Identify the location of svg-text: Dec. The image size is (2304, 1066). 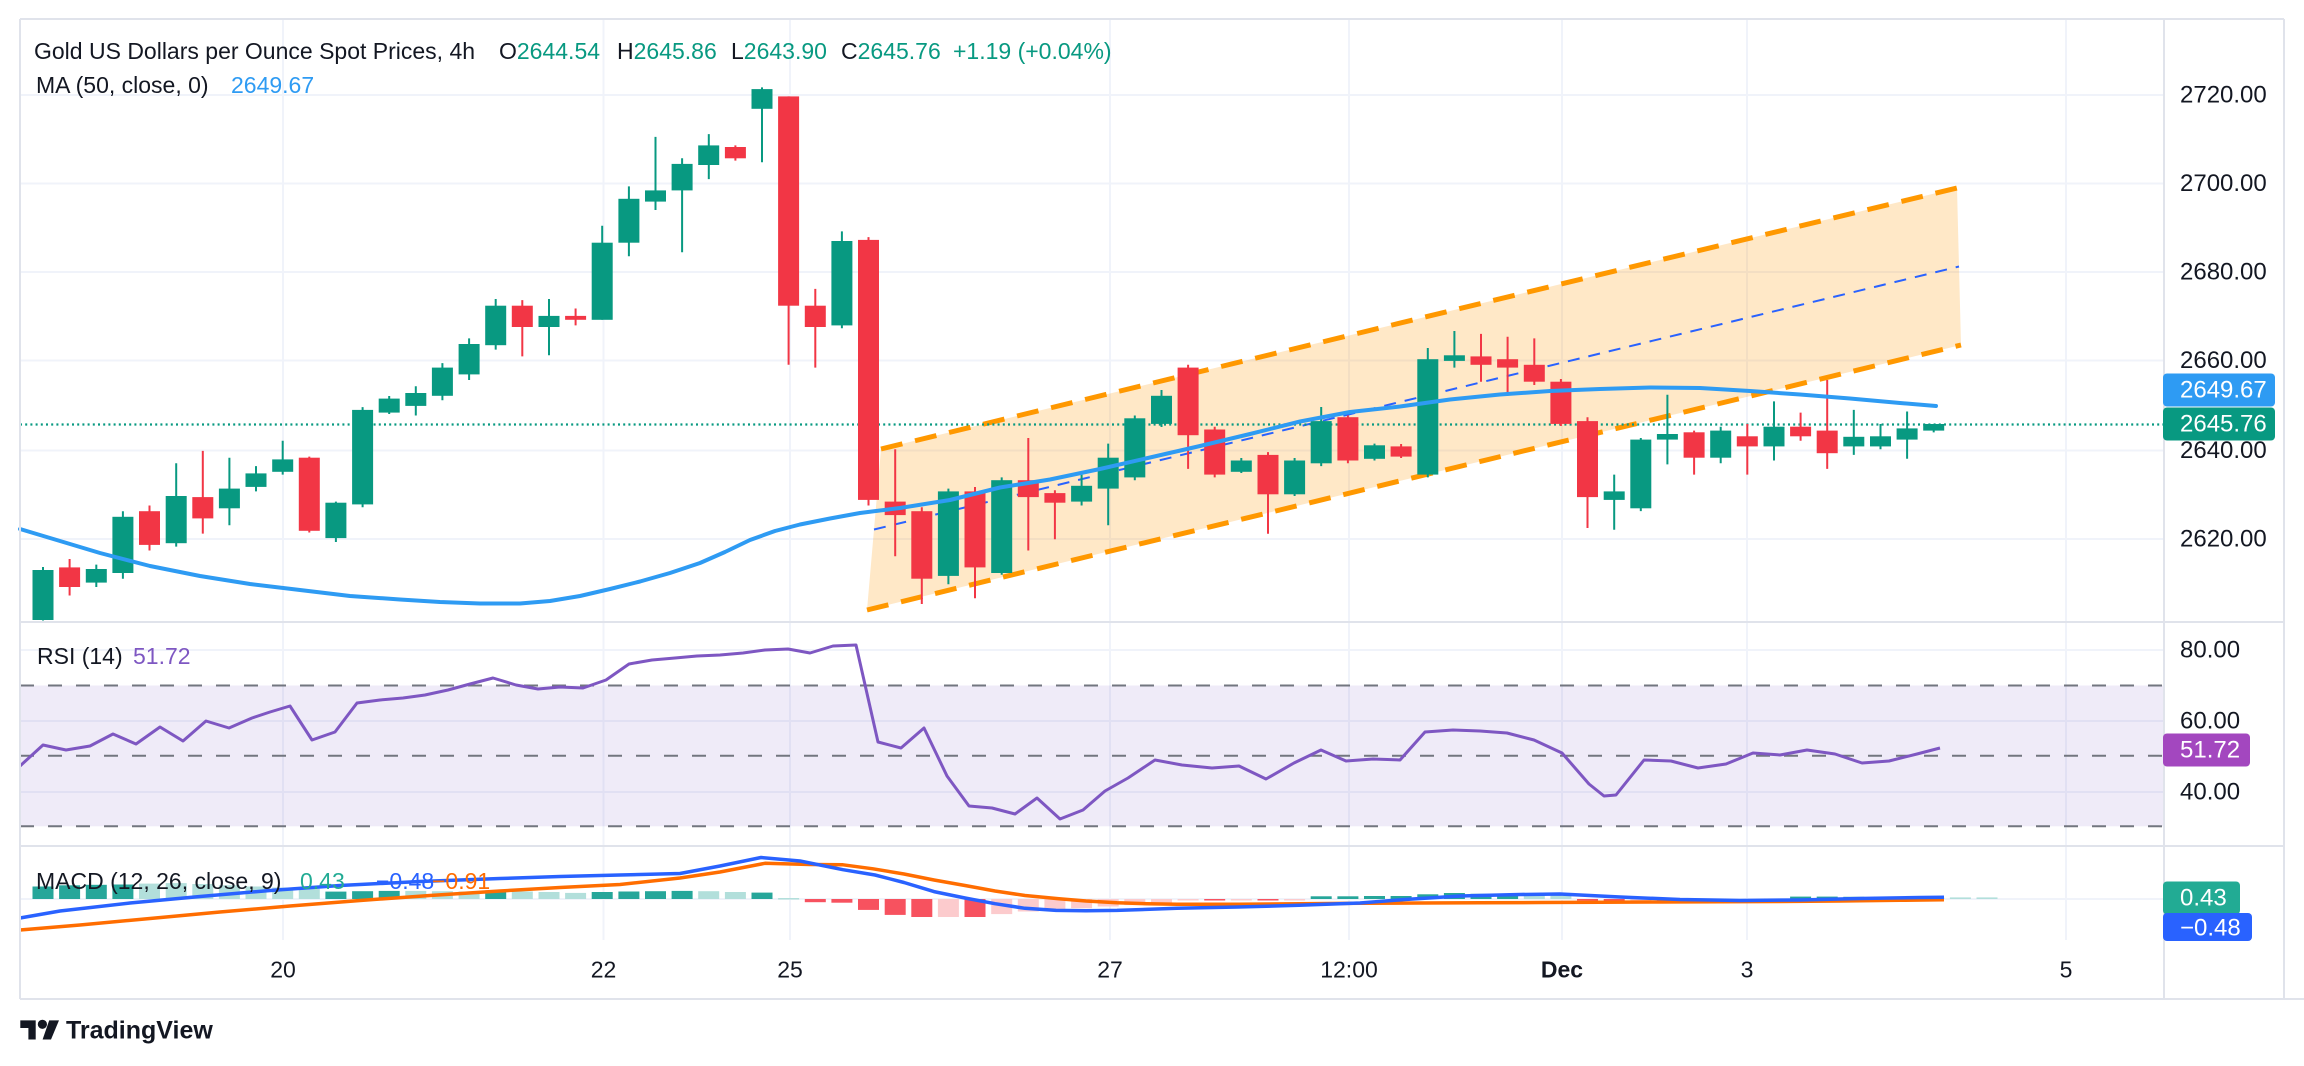
(1562, 970).